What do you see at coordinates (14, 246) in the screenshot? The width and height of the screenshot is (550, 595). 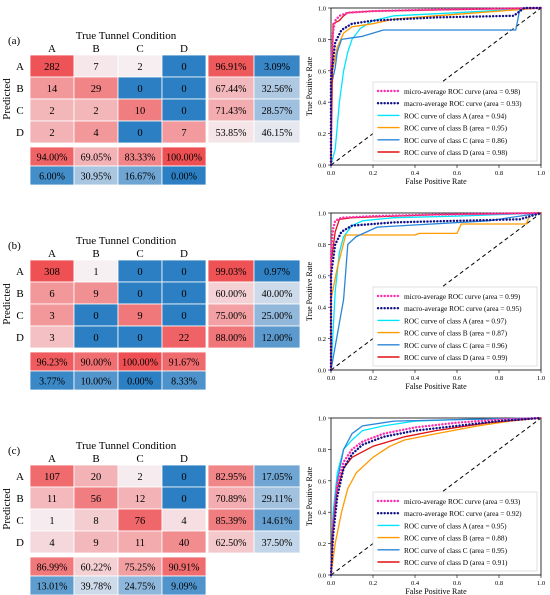 I see `panel-label: (b)` at bounding box center [14, 246].